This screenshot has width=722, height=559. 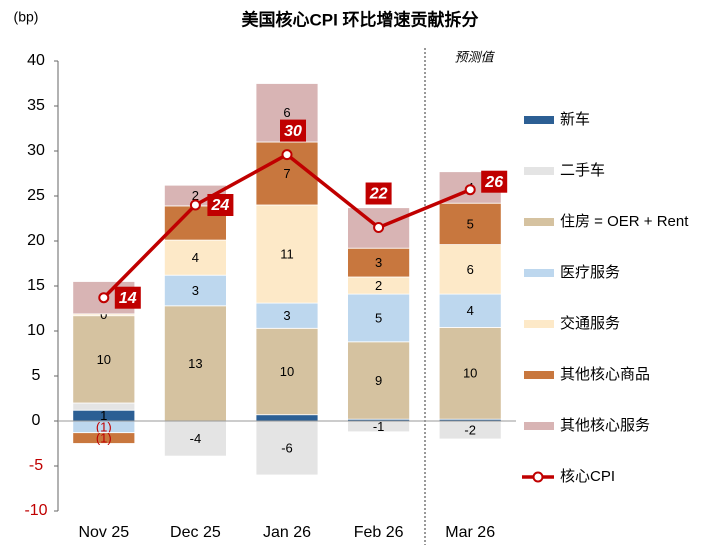 I want to click on line-label: 26, so click(x=493, y=182).